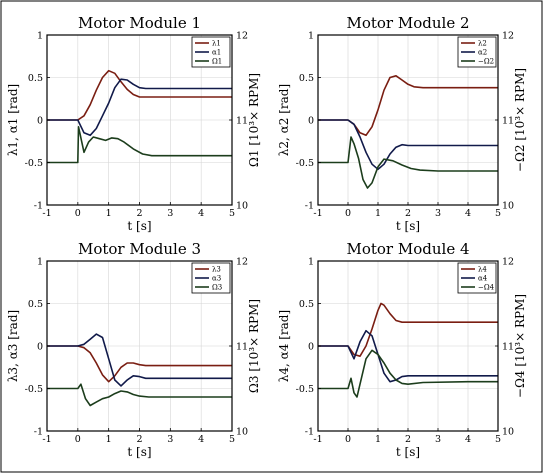 This screenshot has width=543, height=473. What do you see at coordinates (216, 44) in the screenshot?
I see `legend-entry: λ1` at bounding box center [216, 44].